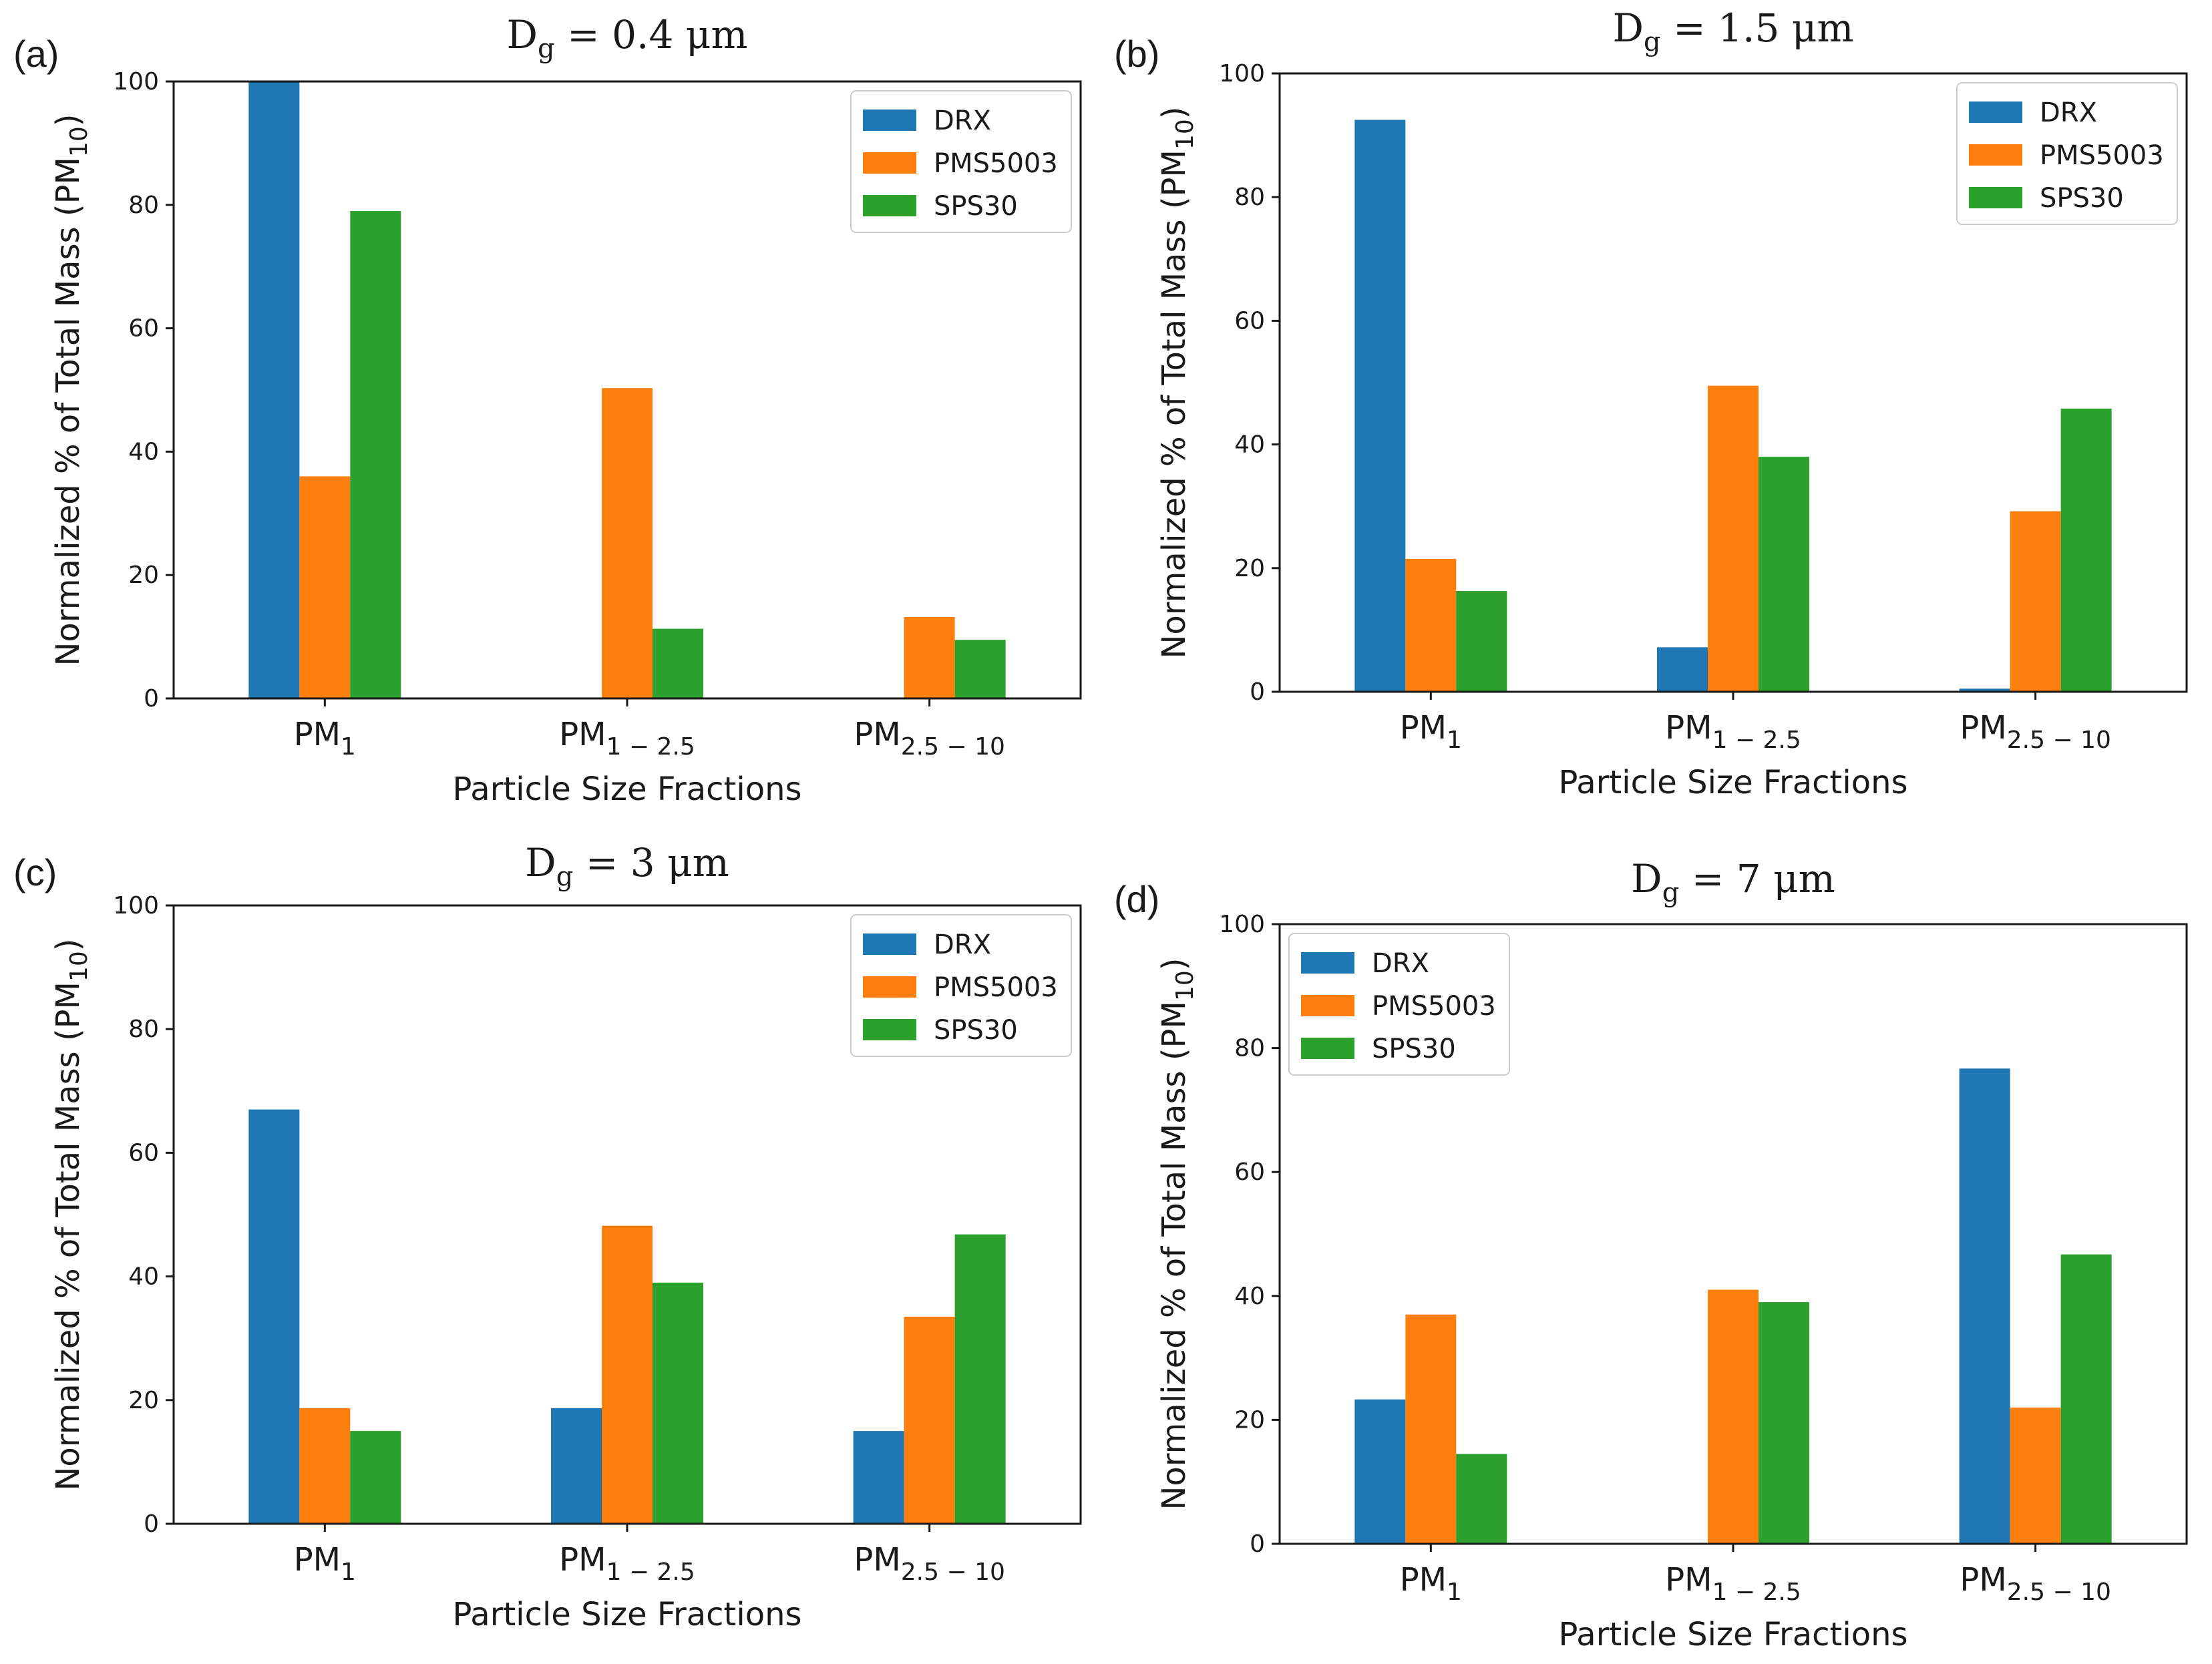 The height and width of the screenshot is (1664, 2212). What do you see at coordinates (1757, 28) in the screenshot?
I see `title-value: = 1.5 μm` at bounding box center [1757, 28].